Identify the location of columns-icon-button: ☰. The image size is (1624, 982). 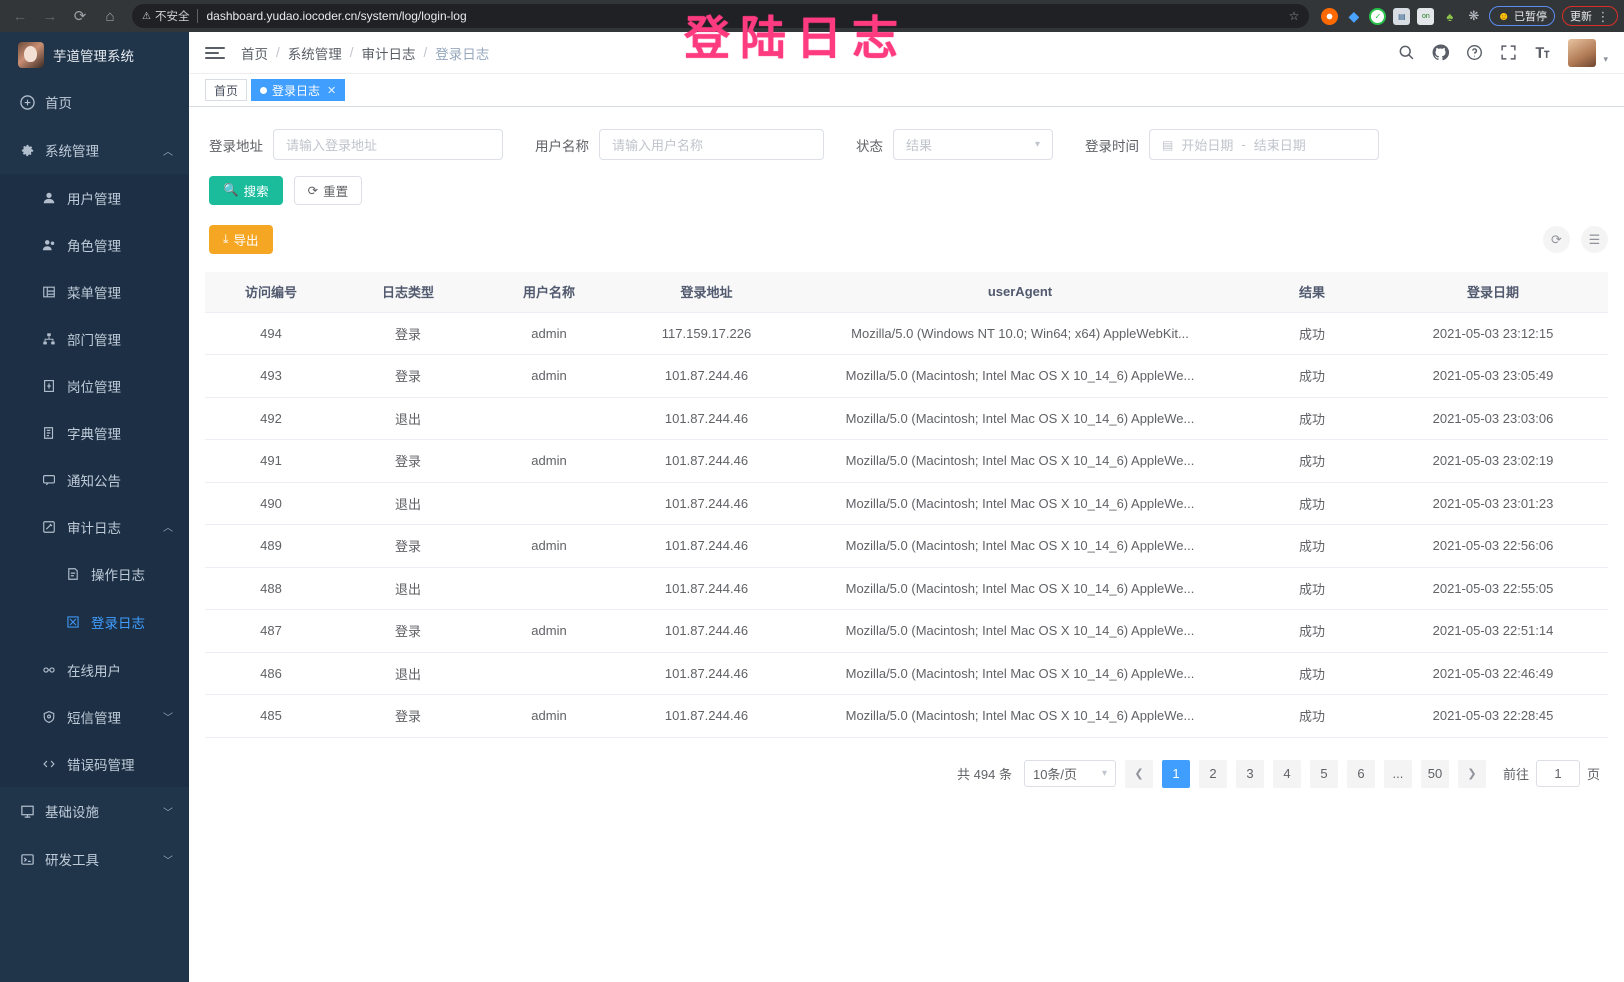
(1594, 239).